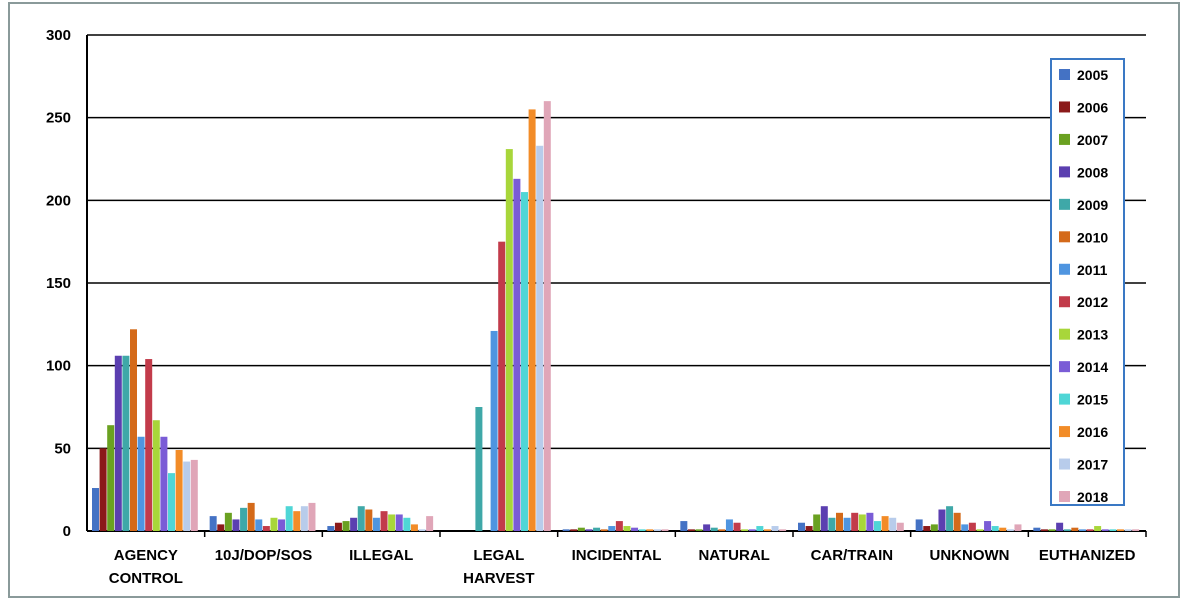 This screenshot has height=602, width=1188. What do you see at coordinates (62, 448) in the screenshot?
I see `y-tick-label: 50` at bounding box center [62, 448].